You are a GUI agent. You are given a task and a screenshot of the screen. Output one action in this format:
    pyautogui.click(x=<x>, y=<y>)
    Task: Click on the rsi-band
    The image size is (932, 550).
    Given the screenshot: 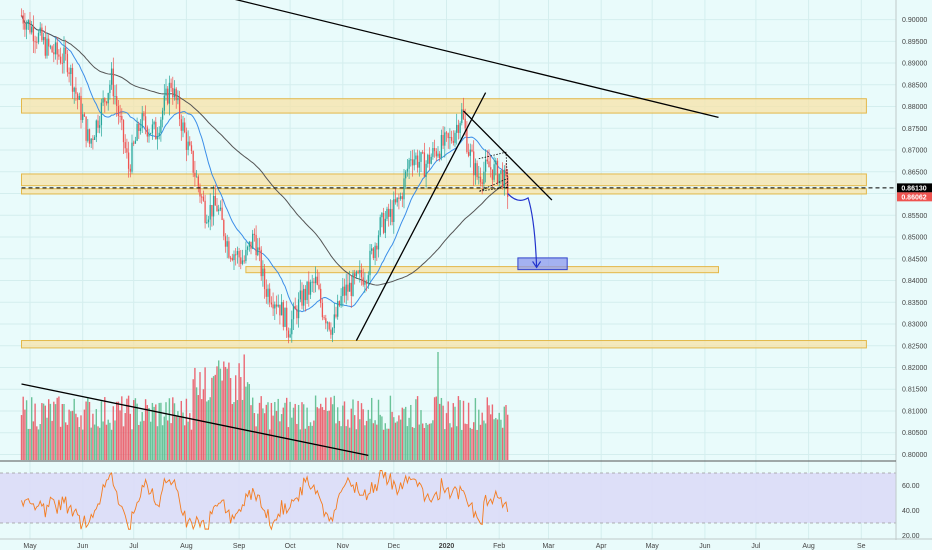 What is the action you would take?
    pyautogui.click(x=448, y=498)
    